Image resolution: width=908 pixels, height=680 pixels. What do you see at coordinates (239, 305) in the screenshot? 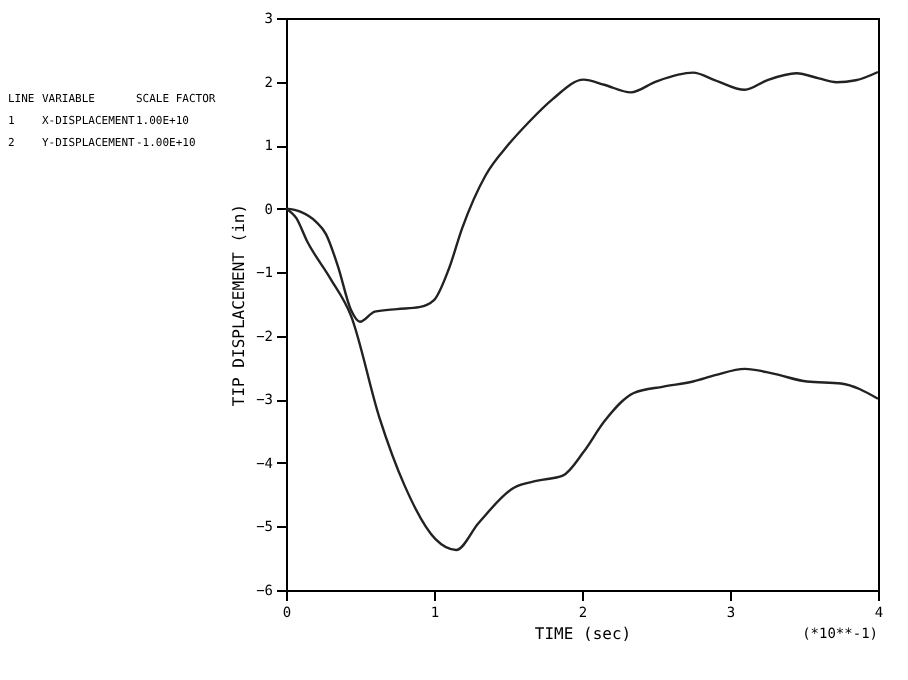
I see `y-axis-title: TIP DISPLACEMENT (in)` at bounding box center [239, 305].